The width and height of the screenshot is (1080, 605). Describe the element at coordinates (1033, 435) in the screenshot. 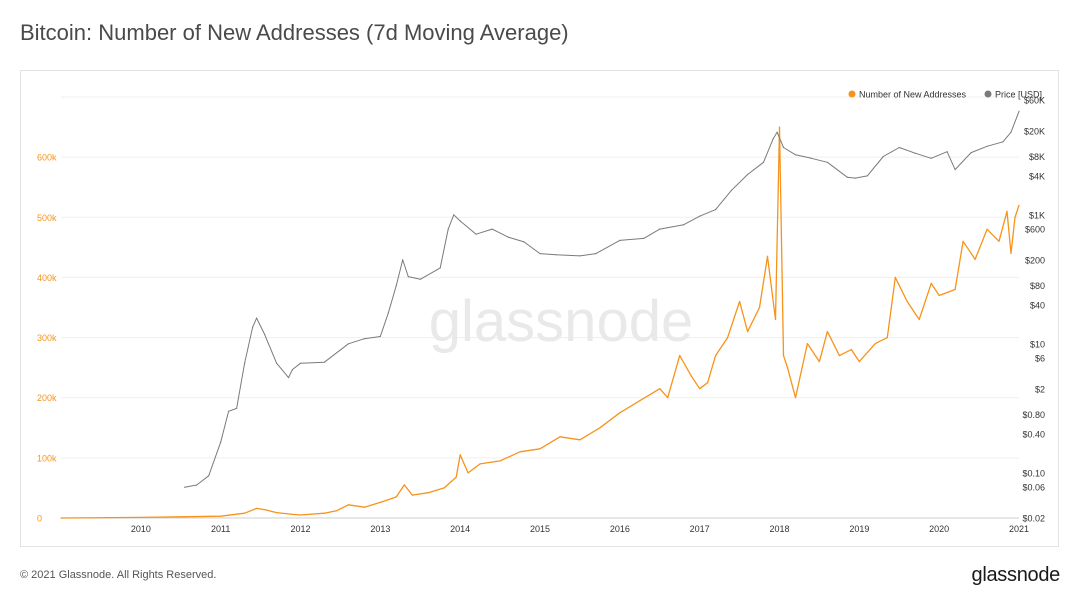

I see `y-right-tick-label: $0.40` at that location.